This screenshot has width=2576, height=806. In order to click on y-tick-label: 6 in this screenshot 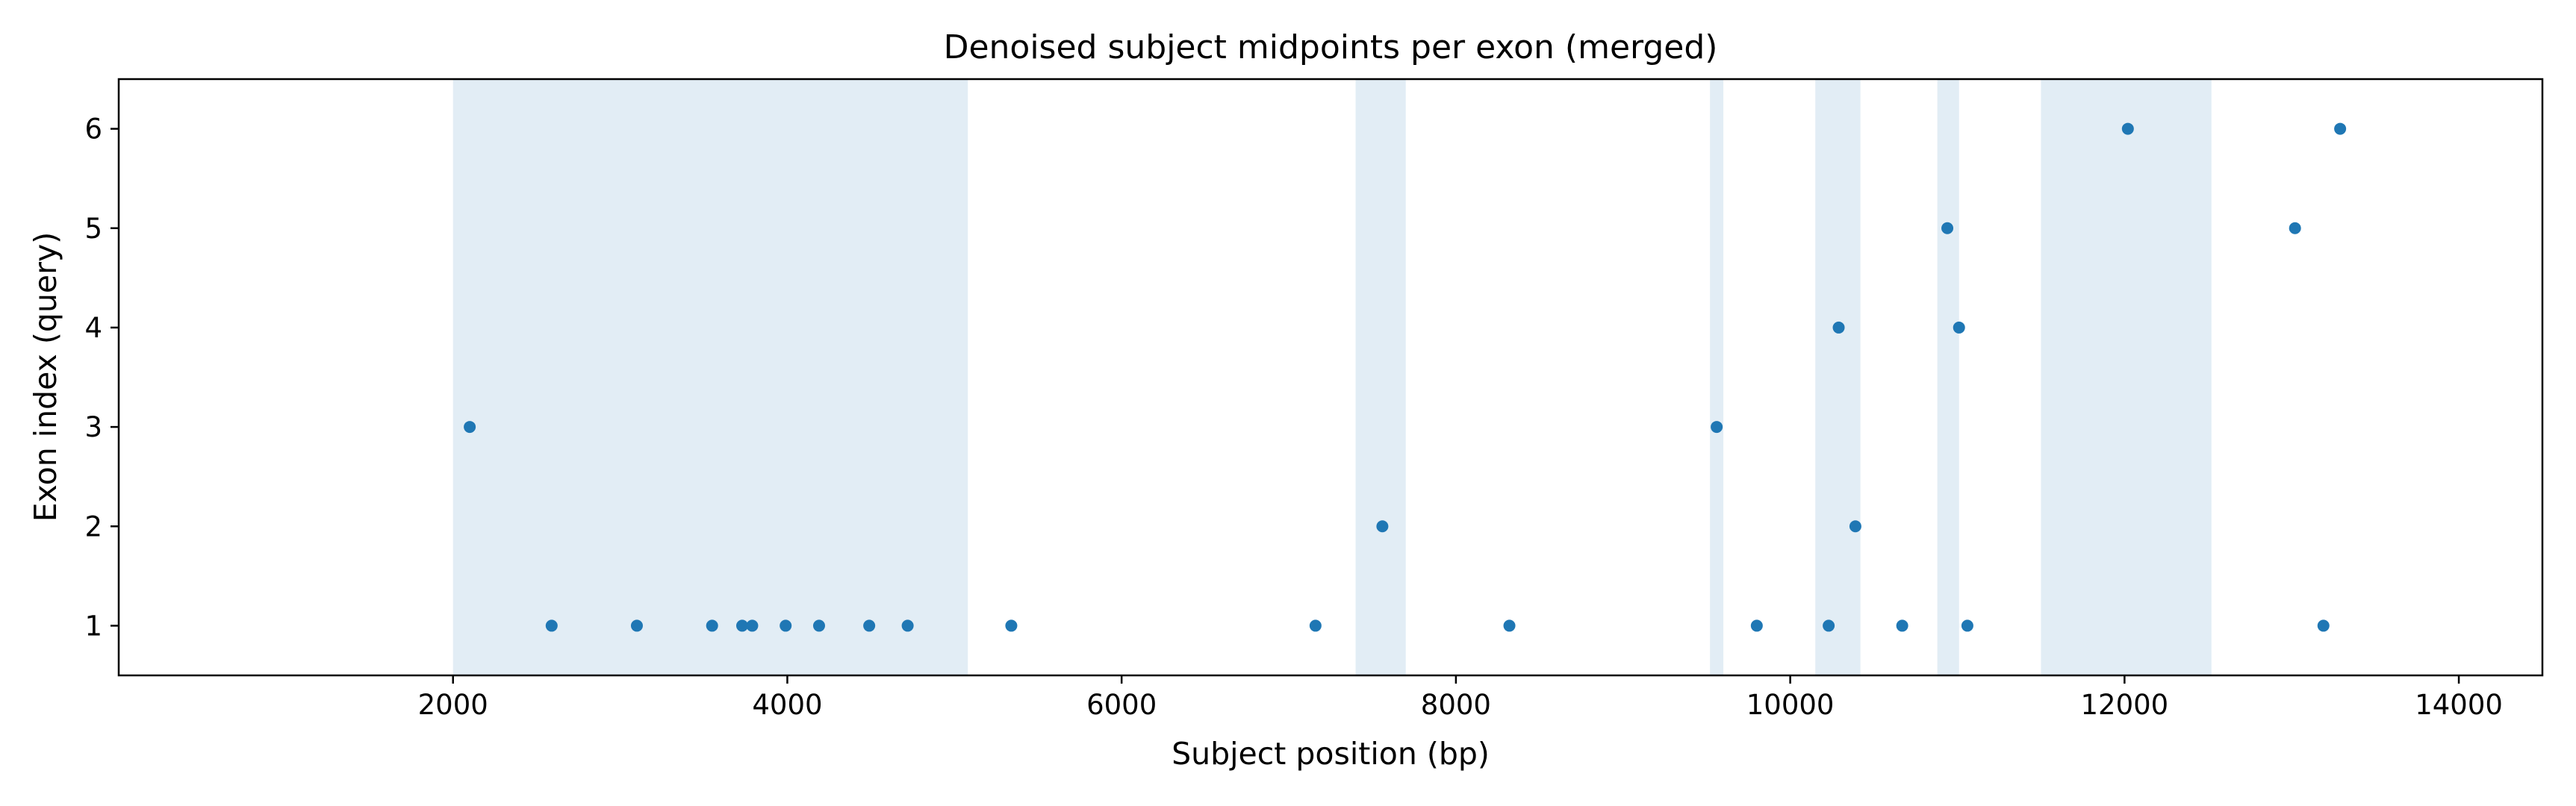, I will do `click(93, 129)`.